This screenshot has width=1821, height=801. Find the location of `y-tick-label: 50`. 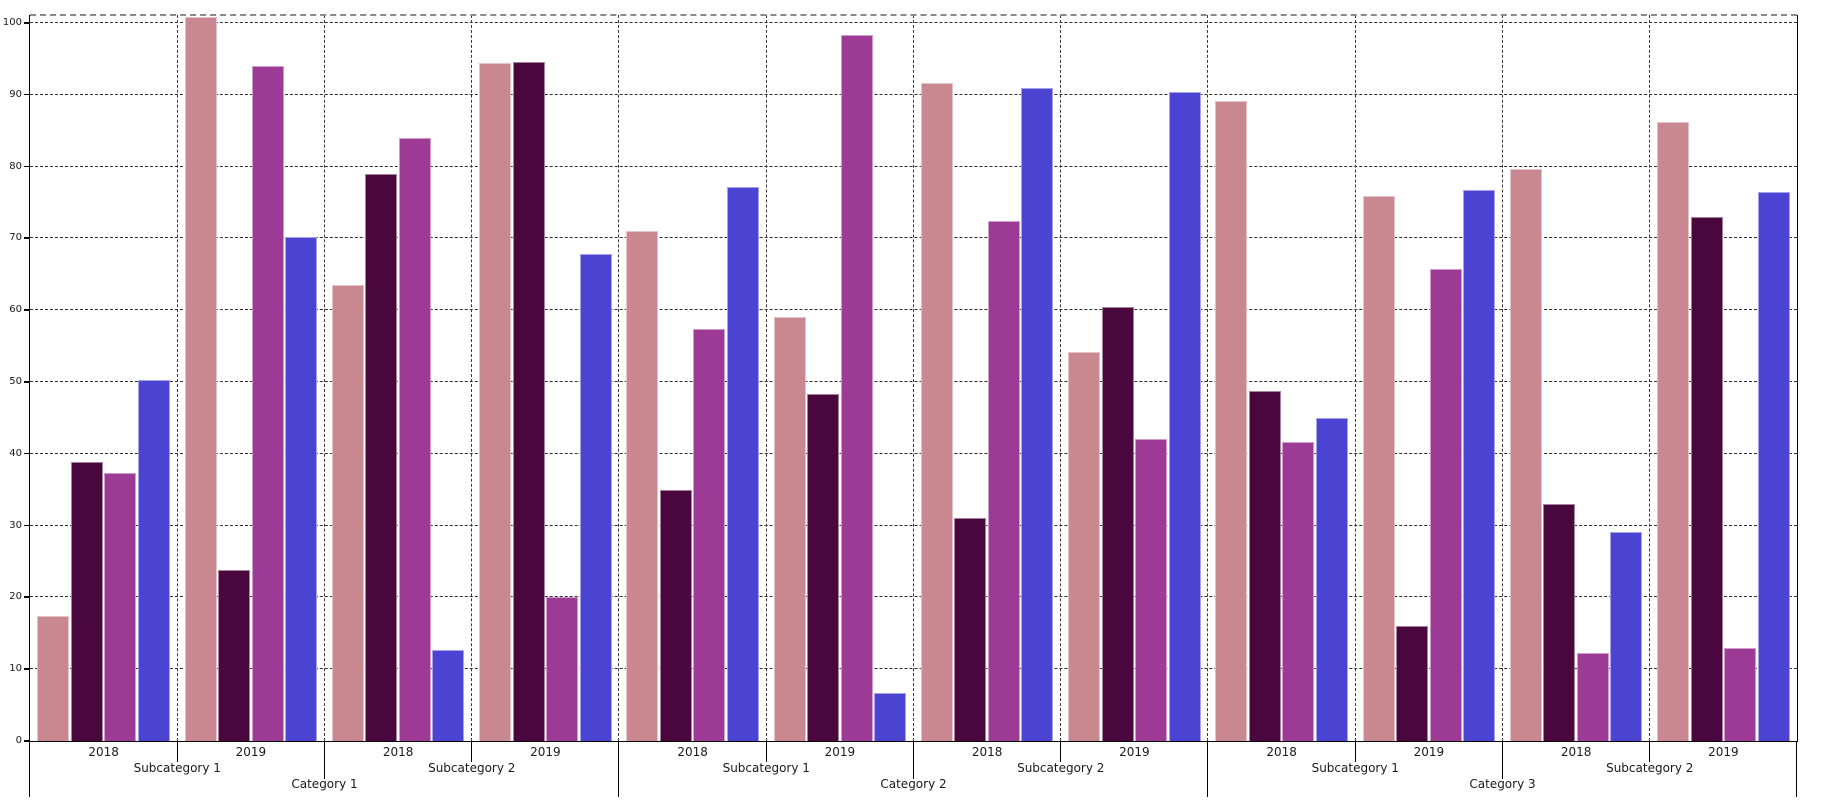

y-tick-label: 50 is located at coordinates (15, 381).